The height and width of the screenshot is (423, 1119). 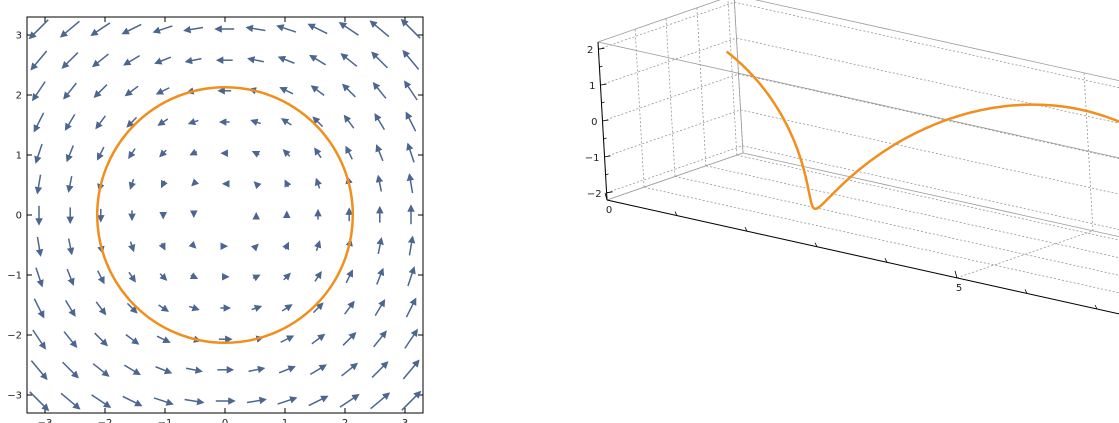 What do you see at coordinates (594, 194) in the screenshot?
I see `z-tick-label: −2` at bounding box center [594, 194].